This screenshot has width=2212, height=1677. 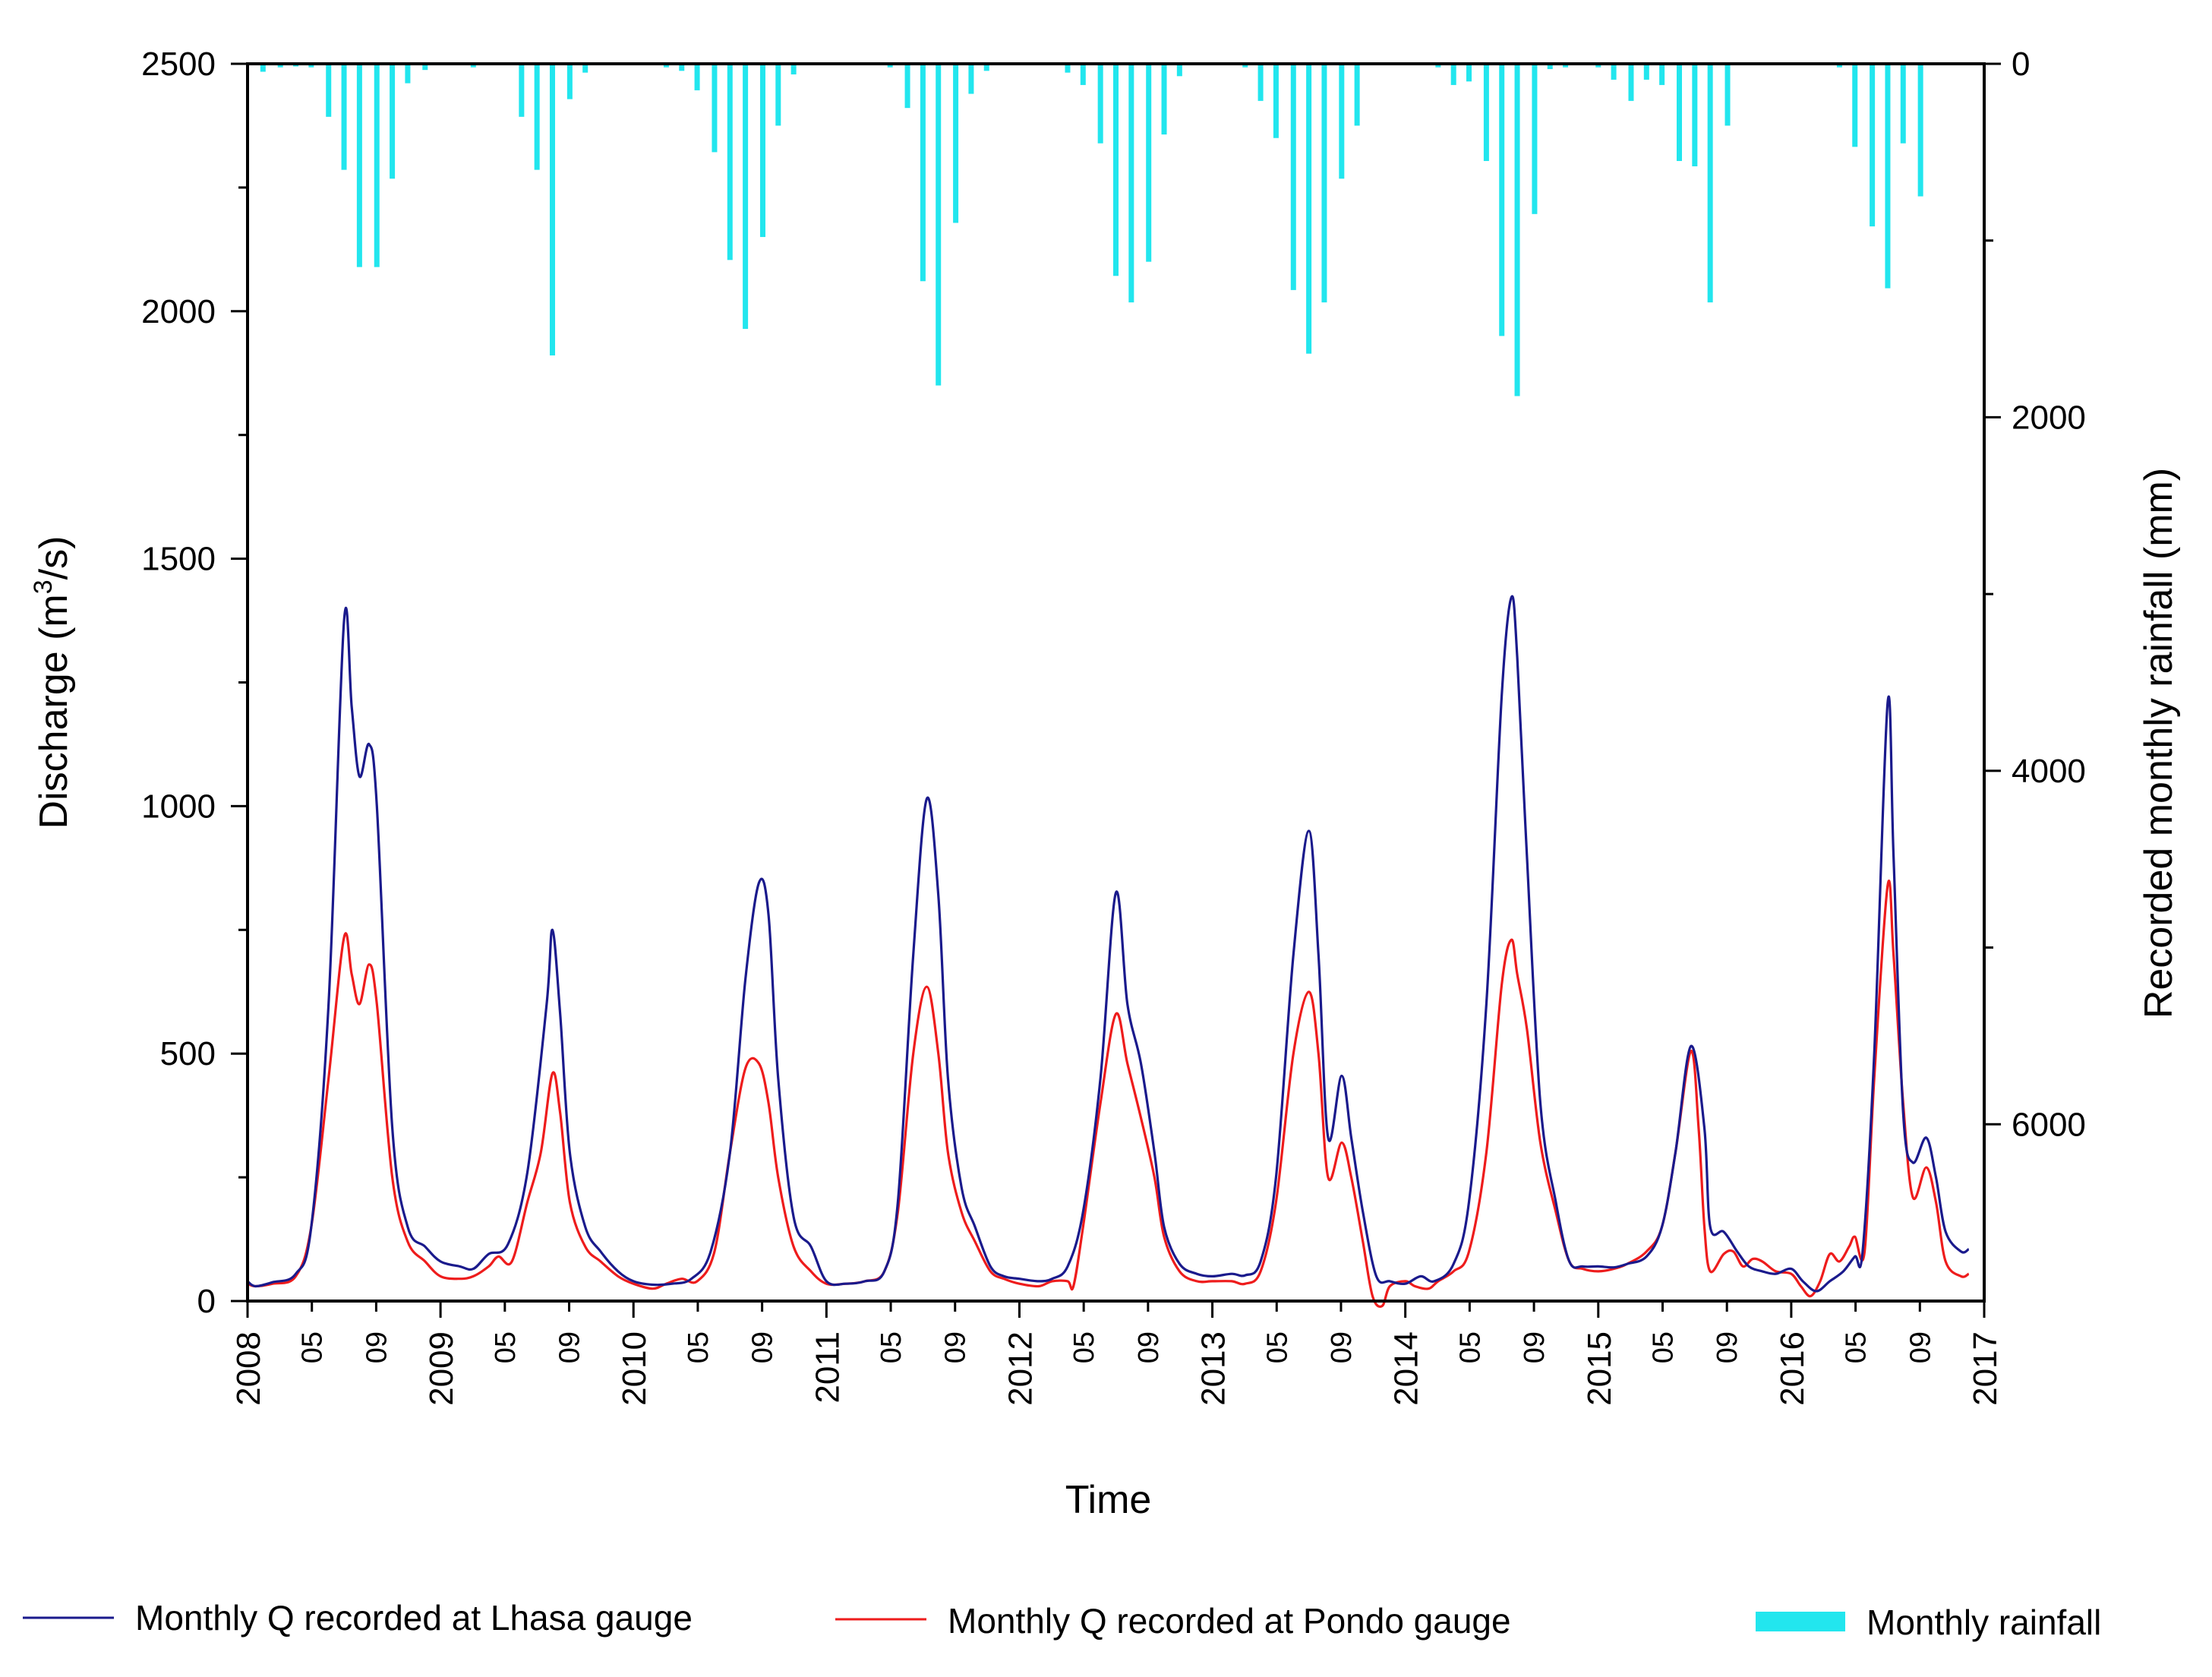 I want to click on left-axis-title-sup: 3, so click(x=43, y=587).